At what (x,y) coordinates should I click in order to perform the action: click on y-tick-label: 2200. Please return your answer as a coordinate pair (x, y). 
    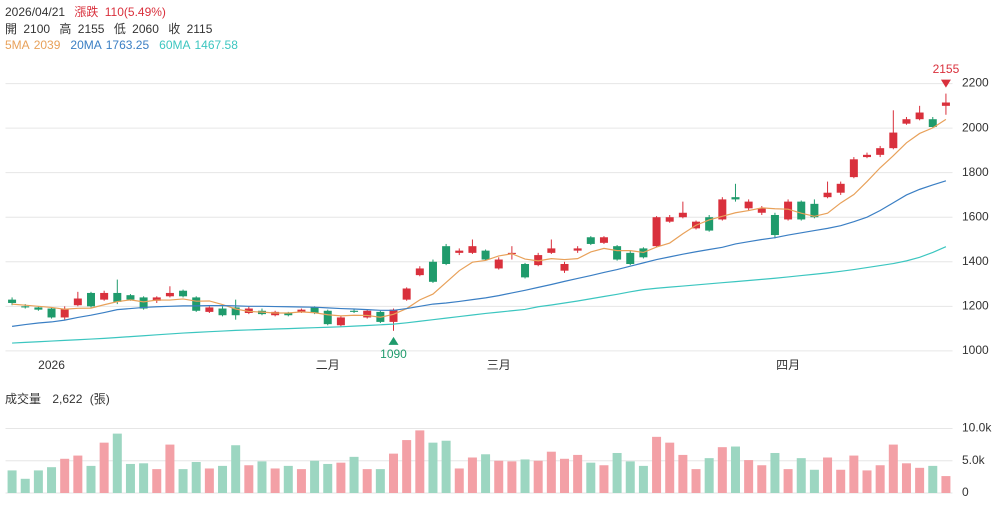
    Looking at the image, I should click on (975, 83).